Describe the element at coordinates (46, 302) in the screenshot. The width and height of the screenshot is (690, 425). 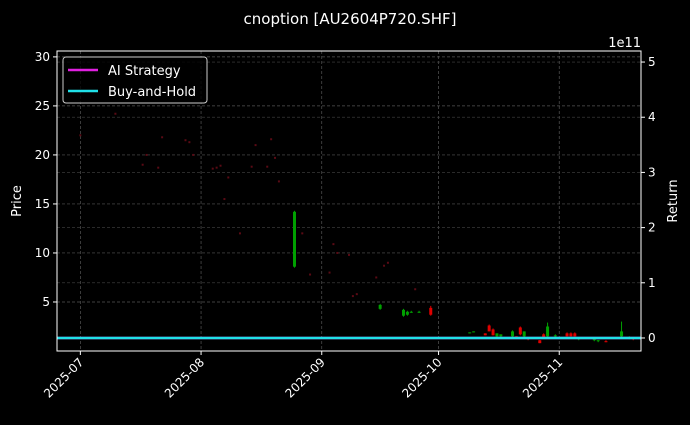
I see `y-tick-label: 5` at that location.